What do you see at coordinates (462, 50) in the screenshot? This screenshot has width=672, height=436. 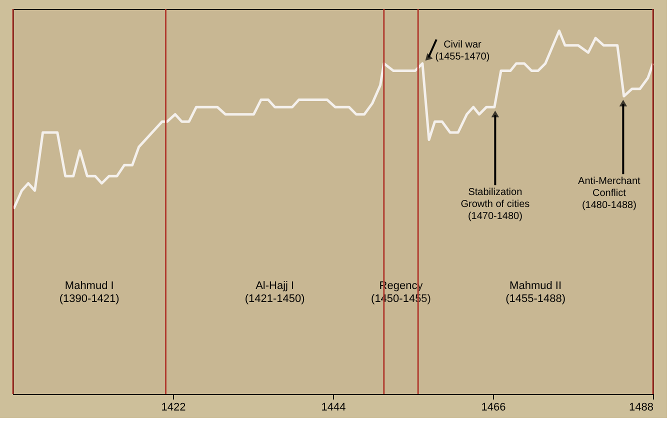 I see `annotation: Civil war (1455-1470)` at bounding box center [462, 50].